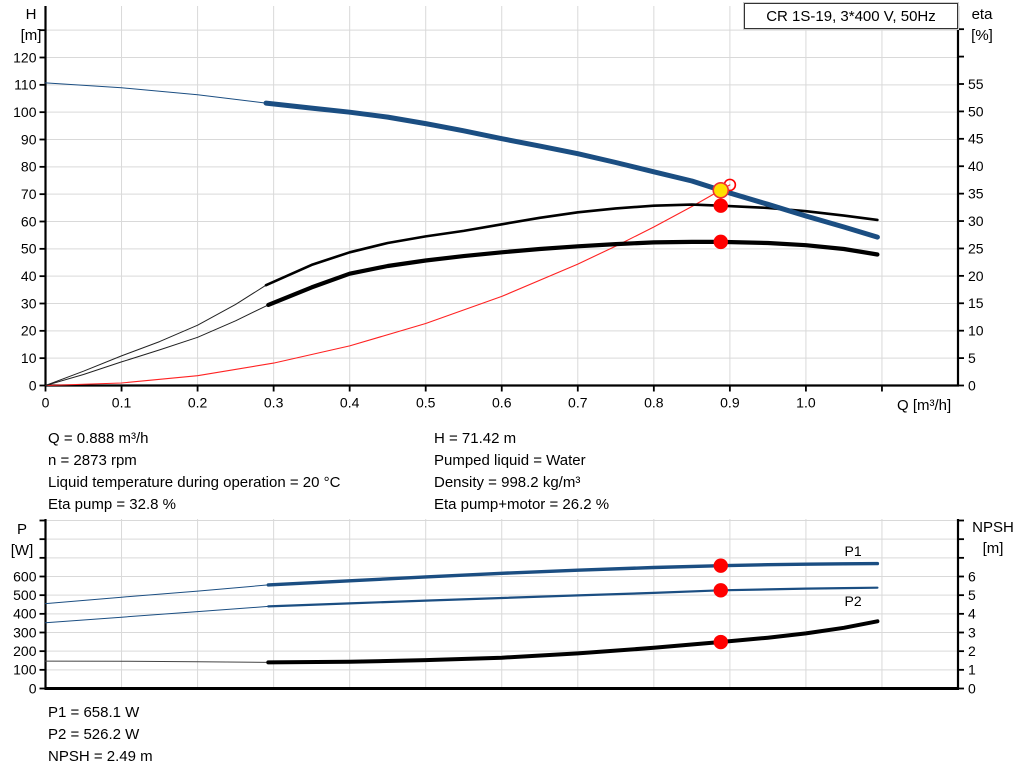 The width and height of the screenshot is (1024, 781). I want to click on right-tick-label: 45, so click(976, 139).